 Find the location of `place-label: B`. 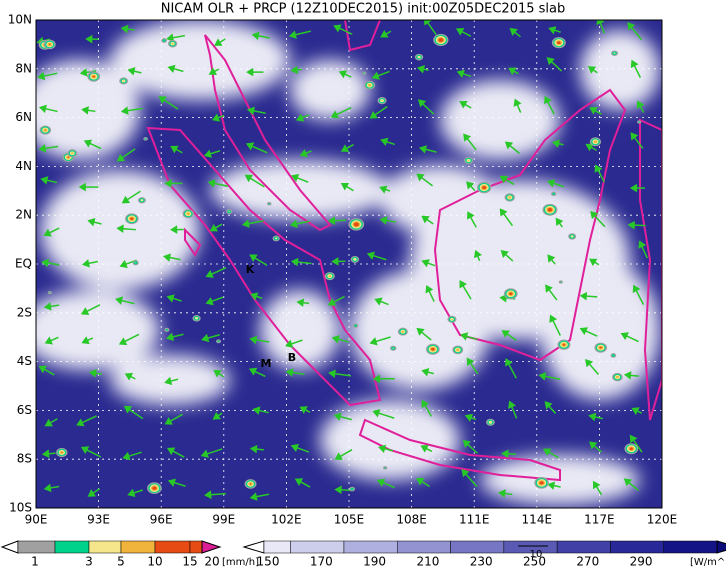

place-label: B is located at coordinates (292, 357).